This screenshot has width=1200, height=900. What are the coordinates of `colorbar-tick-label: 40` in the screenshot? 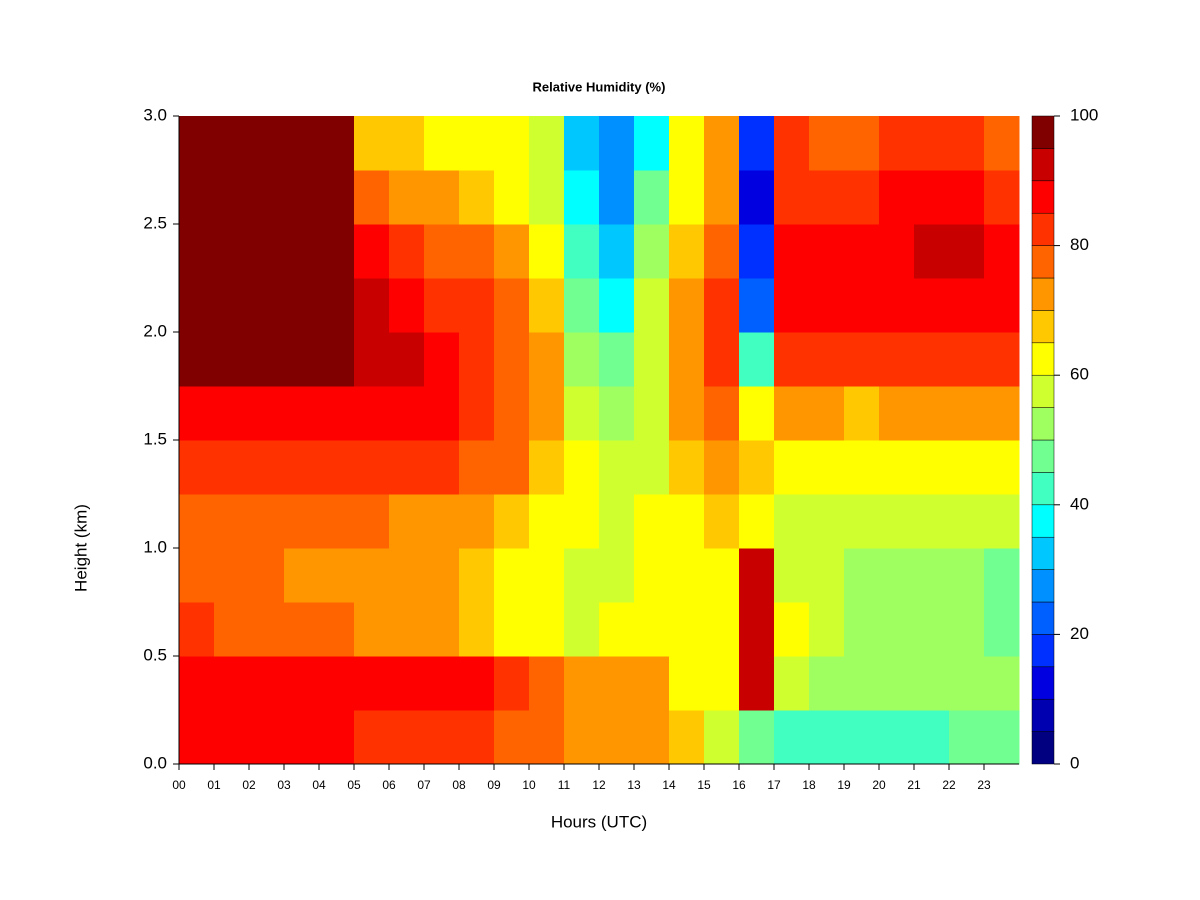 It's located at (1079, 503).